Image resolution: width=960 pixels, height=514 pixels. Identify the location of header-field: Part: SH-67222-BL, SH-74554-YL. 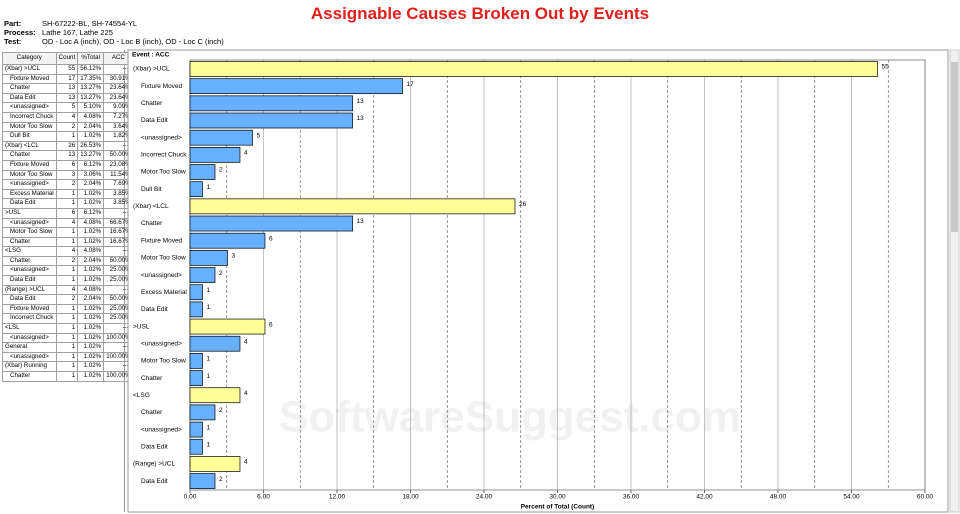
(70, 23).